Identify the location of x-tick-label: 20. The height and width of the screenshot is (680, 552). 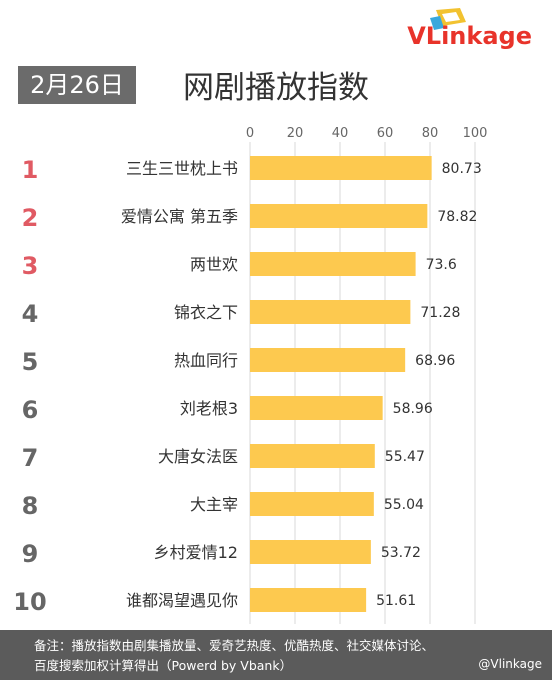
(295, 133).